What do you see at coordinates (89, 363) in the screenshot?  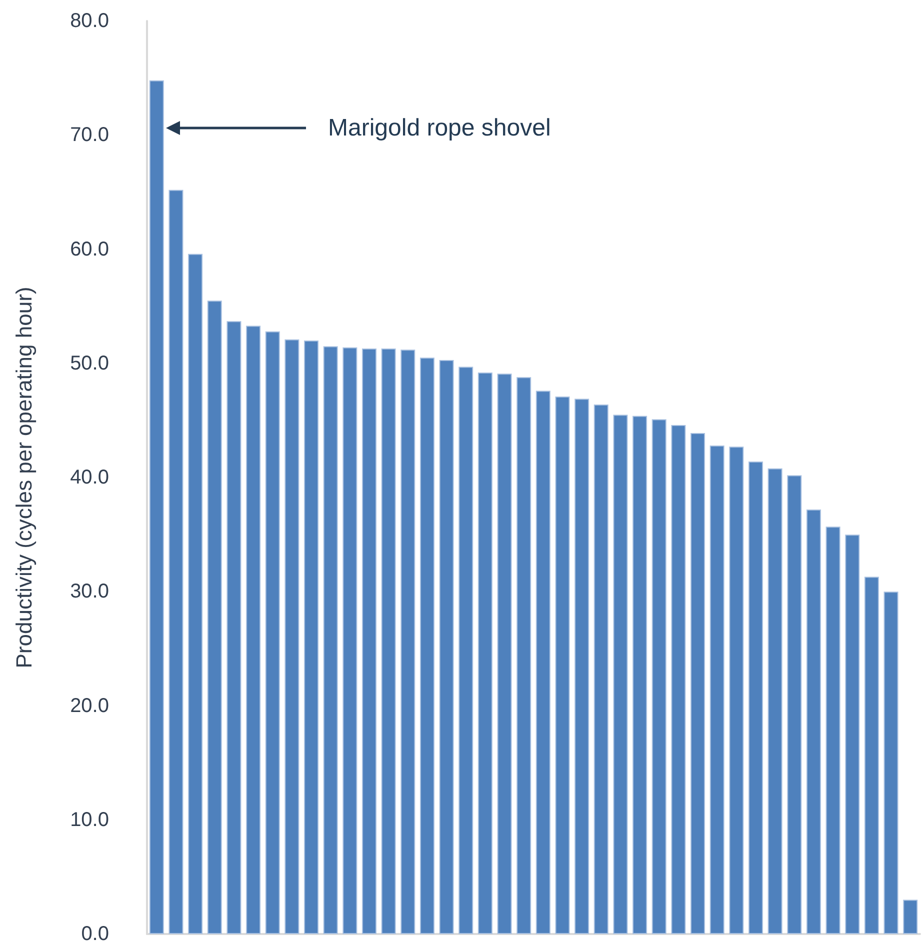 I see `y-tick-label: 50.0` at bounding box center [89, 363].